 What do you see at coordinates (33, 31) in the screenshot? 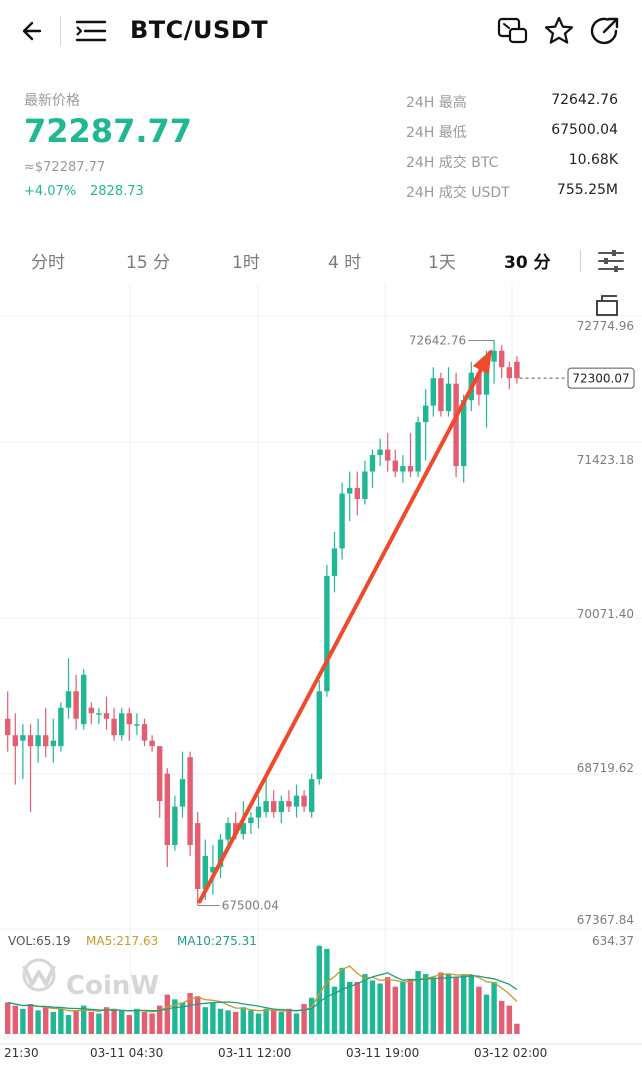
I see `back-arrow-icon` at bounding box center [33, 31].